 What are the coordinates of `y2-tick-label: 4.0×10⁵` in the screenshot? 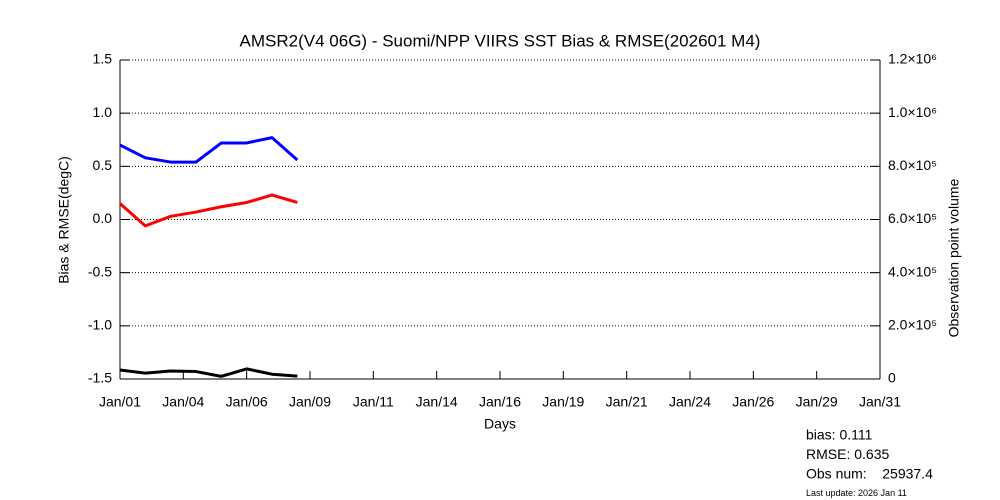 It's located at (912, 271).